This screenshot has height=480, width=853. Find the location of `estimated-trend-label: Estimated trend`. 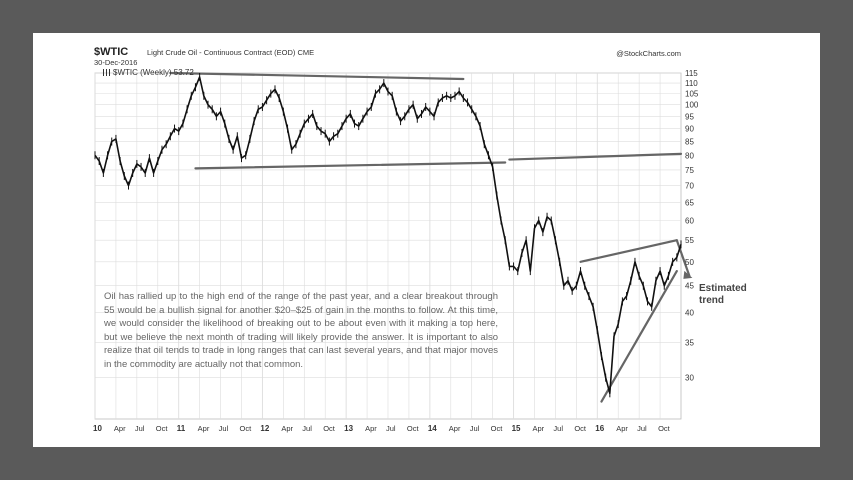

estimated-trend-label: Estimated trend is located at coordinates (723, 295).